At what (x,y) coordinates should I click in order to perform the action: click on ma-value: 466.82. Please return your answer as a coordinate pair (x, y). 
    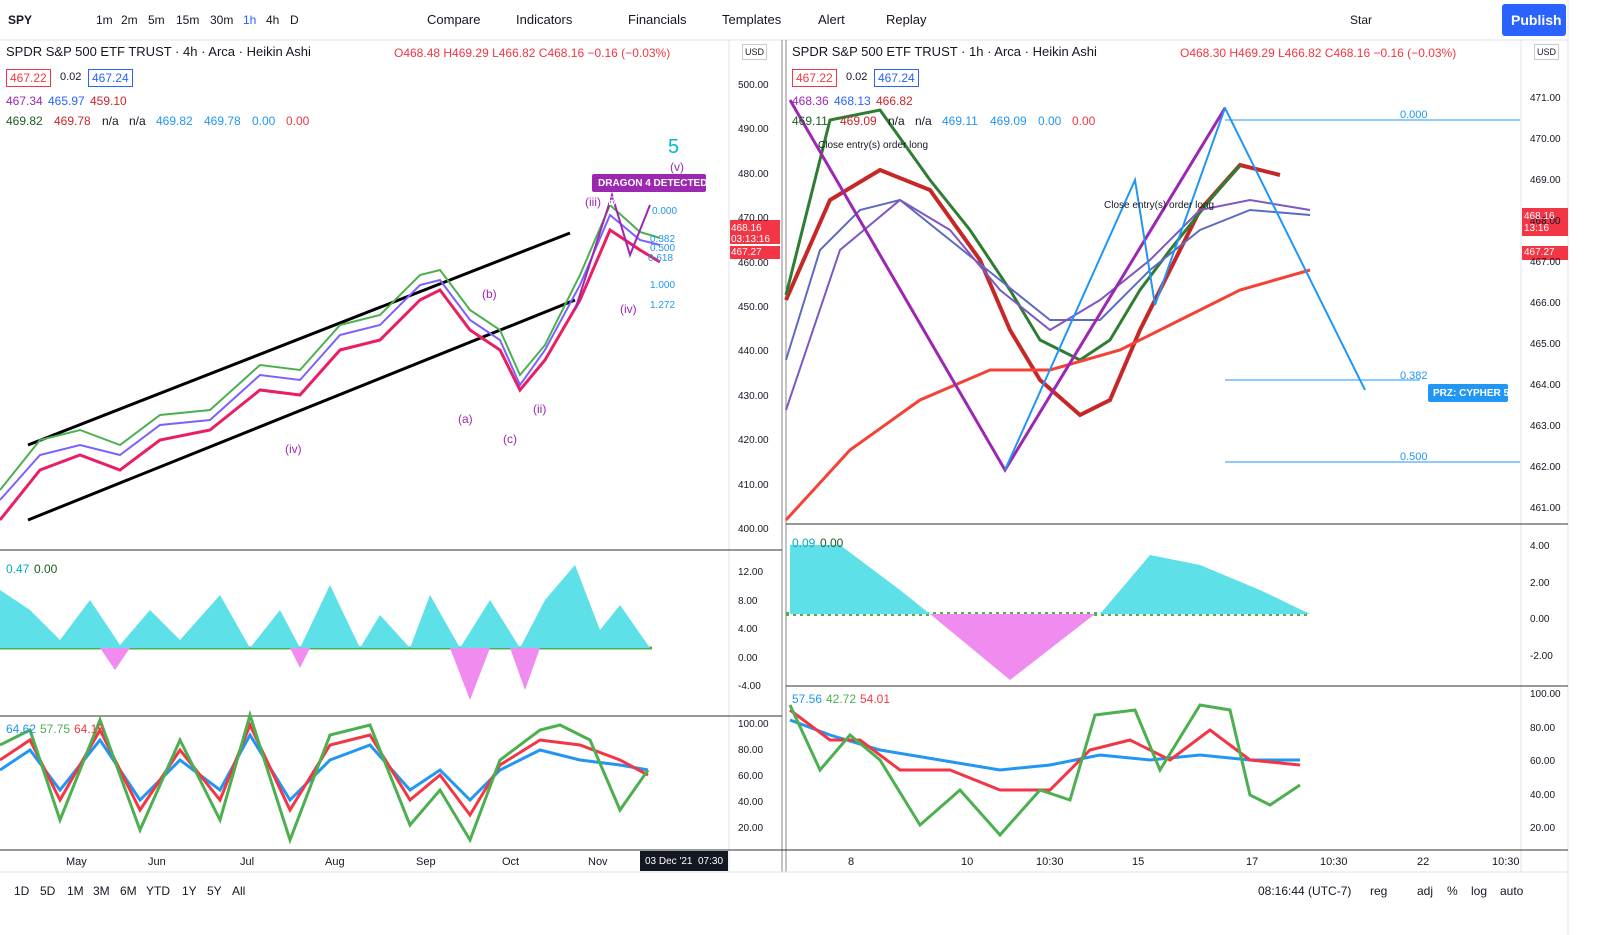
    Looking at the image, I should click on (894, 101).